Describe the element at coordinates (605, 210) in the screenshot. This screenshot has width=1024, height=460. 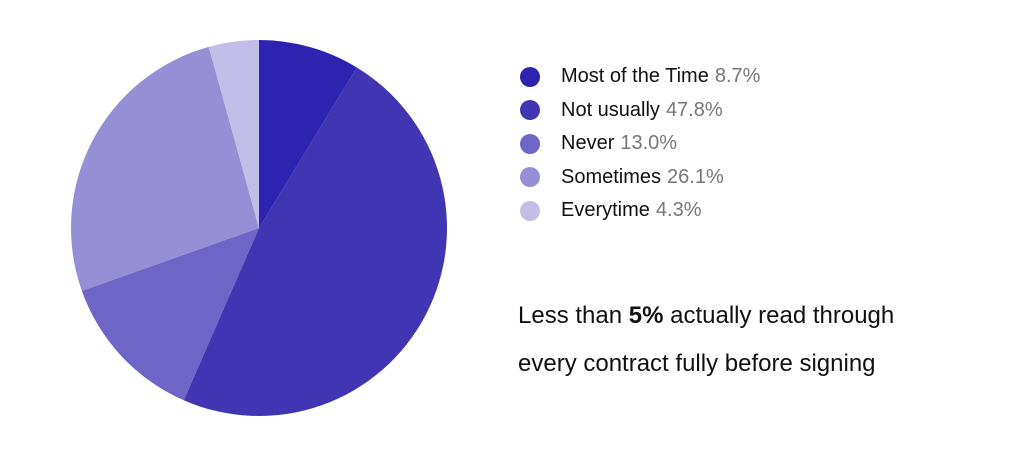
I see `legend-label: Everytime` at that location.